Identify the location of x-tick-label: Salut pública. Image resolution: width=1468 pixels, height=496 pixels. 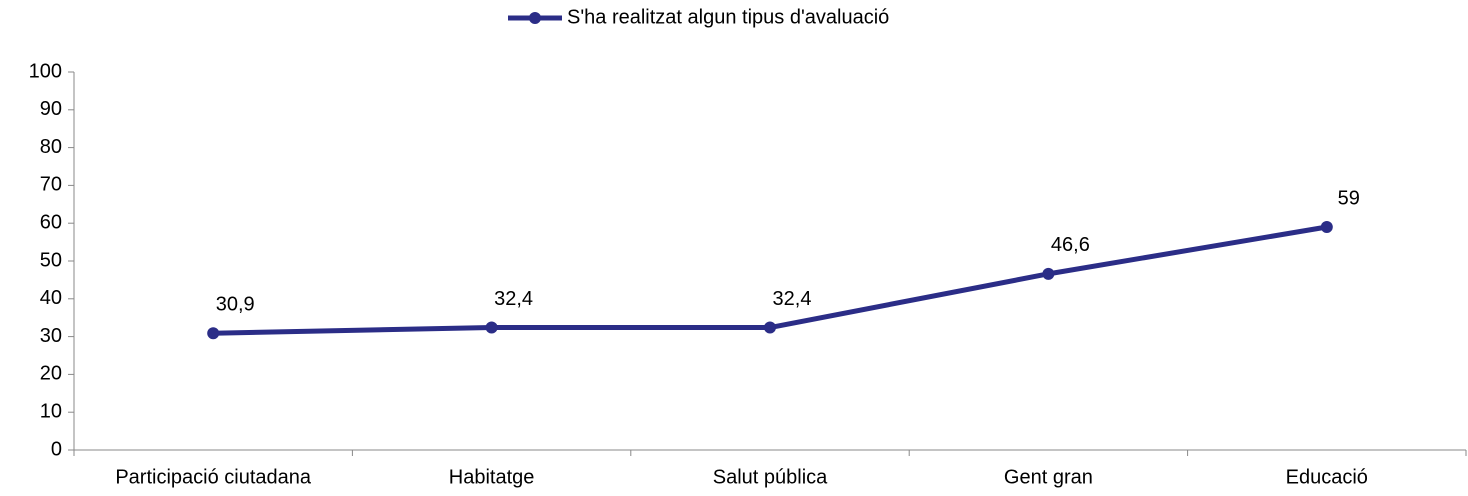
(770, 477).